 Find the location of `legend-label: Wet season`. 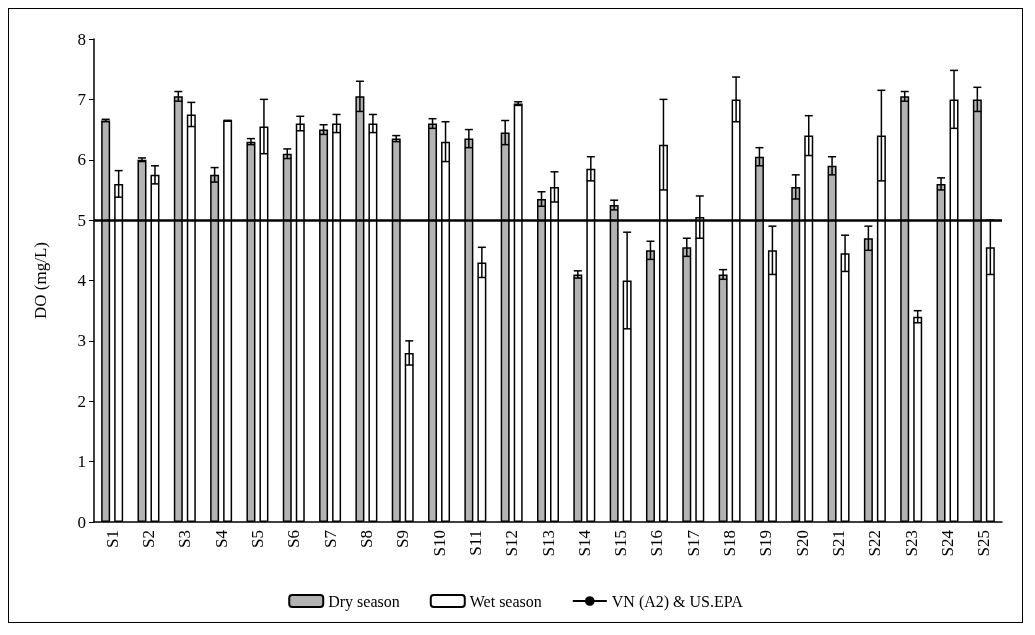

legend-label: Wet season is located at coordinates (505, 601).